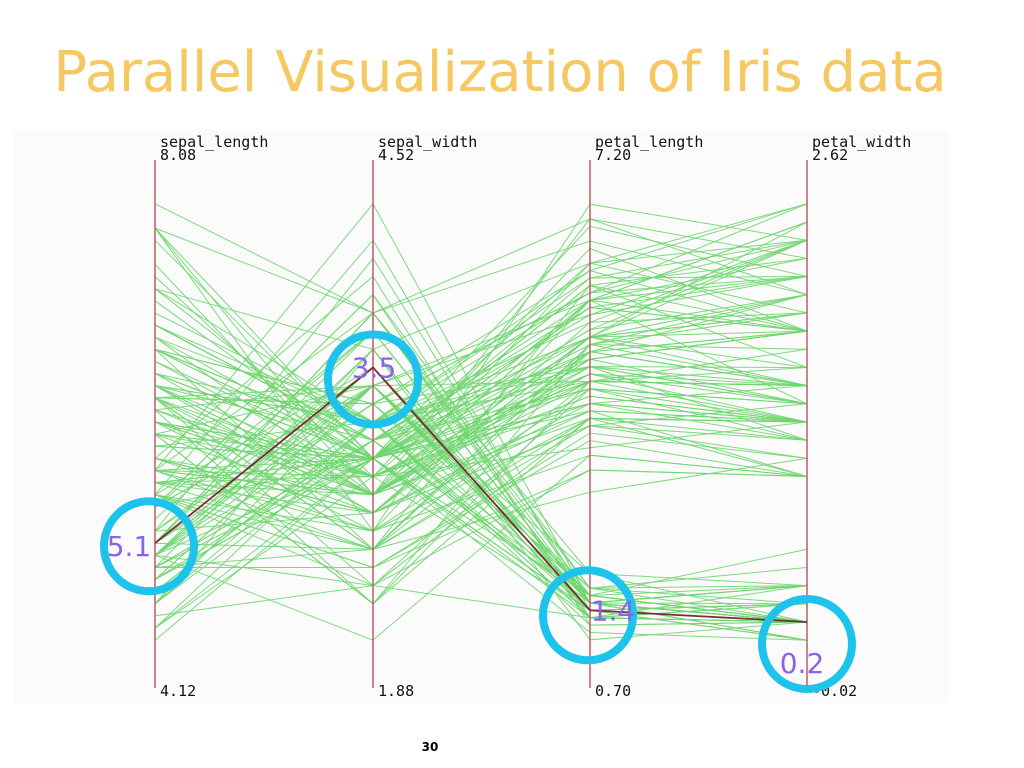 The image size is (1024, 768). Describe the element at coordinates (430, 747) in the screenshot. I see `page-number: 30` at that location.